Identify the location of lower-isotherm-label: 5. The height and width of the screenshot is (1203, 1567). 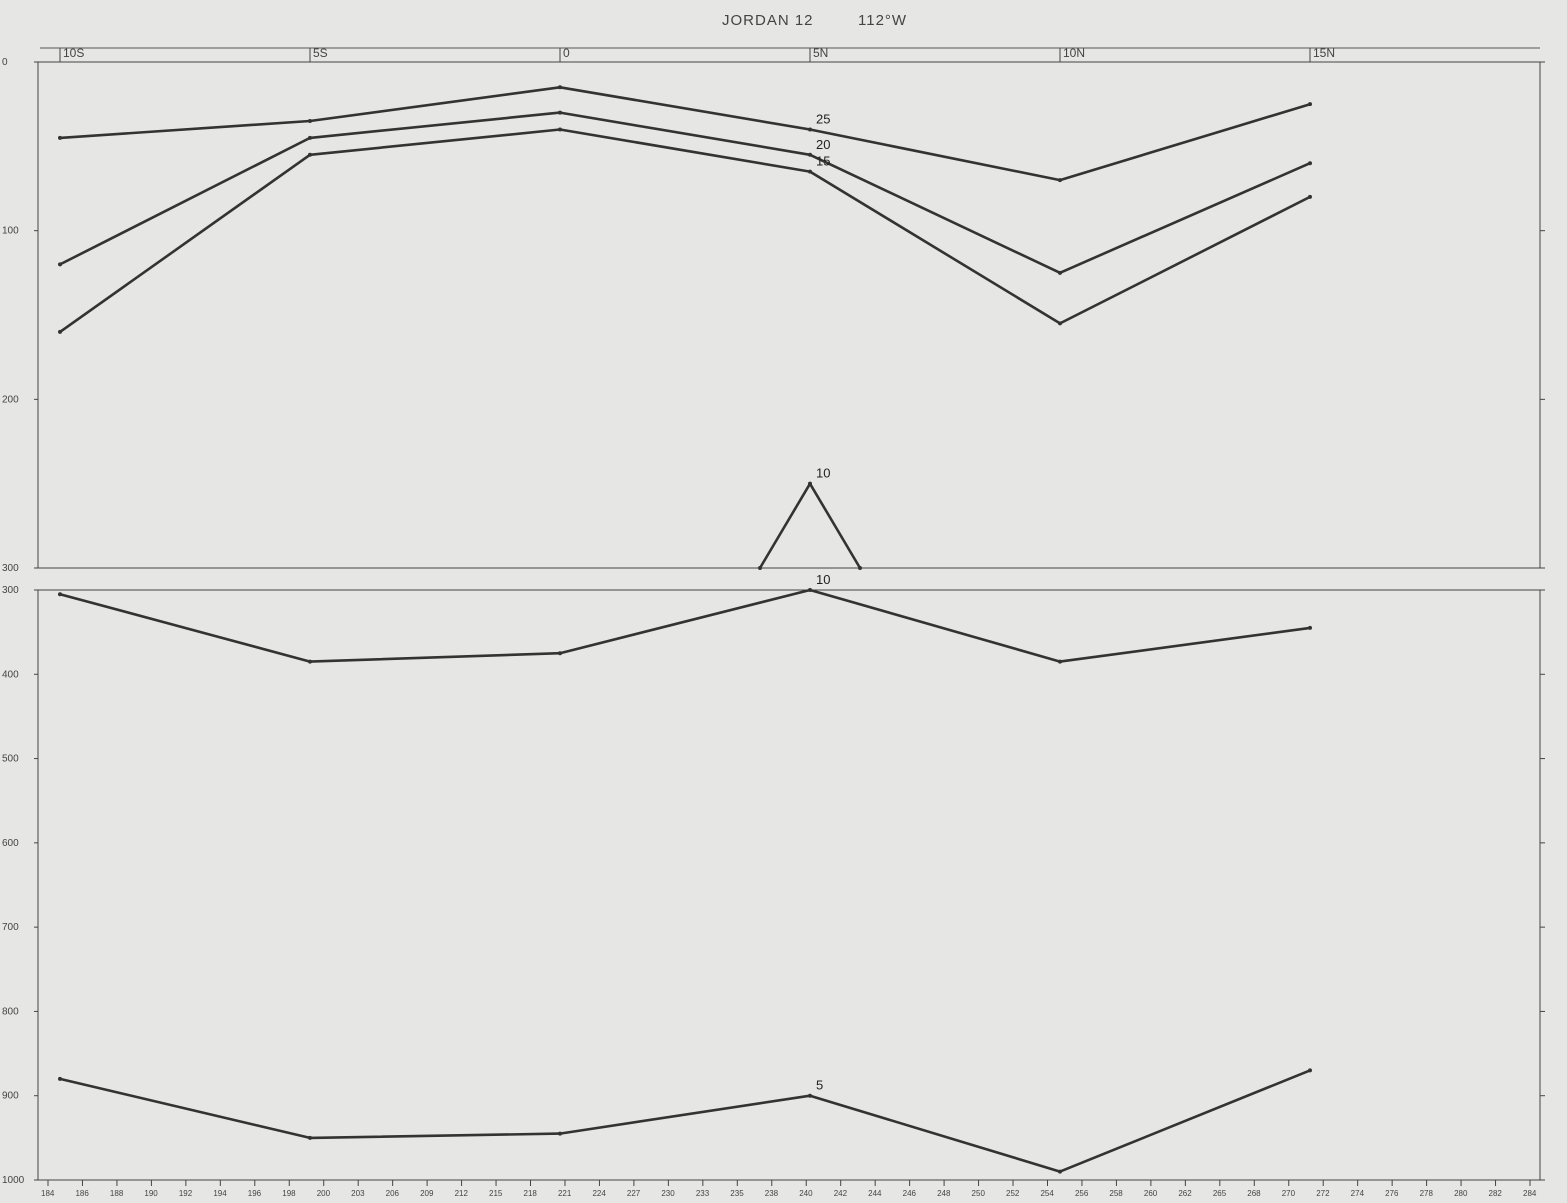
(819, 1085).